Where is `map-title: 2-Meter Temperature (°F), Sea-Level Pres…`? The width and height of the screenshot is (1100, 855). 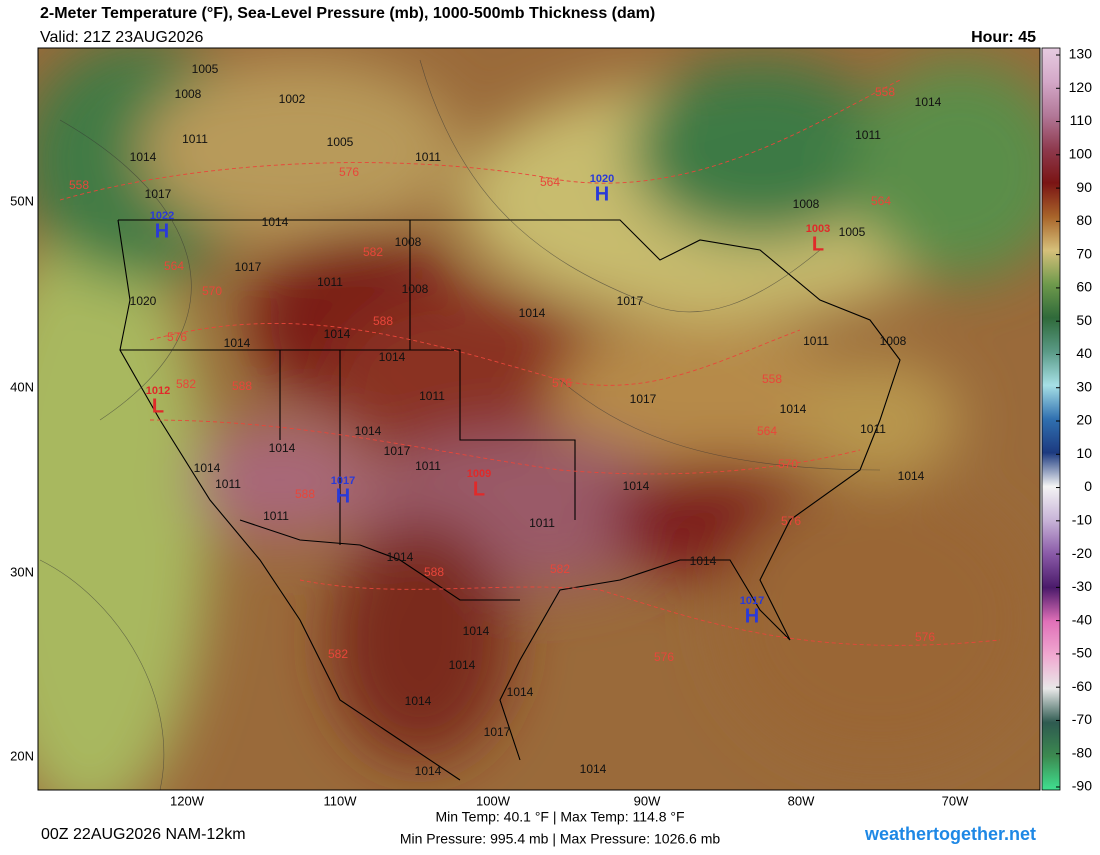
map-title: 2-Meter Temperature (°F), Sea-Level Pres… is located at coordinates (347, 13).